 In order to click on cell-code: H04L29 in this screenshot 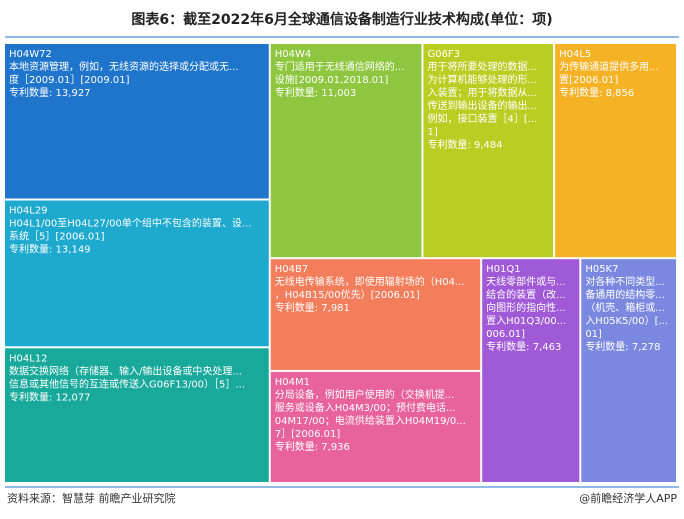, I will do `click(28, 211)`.